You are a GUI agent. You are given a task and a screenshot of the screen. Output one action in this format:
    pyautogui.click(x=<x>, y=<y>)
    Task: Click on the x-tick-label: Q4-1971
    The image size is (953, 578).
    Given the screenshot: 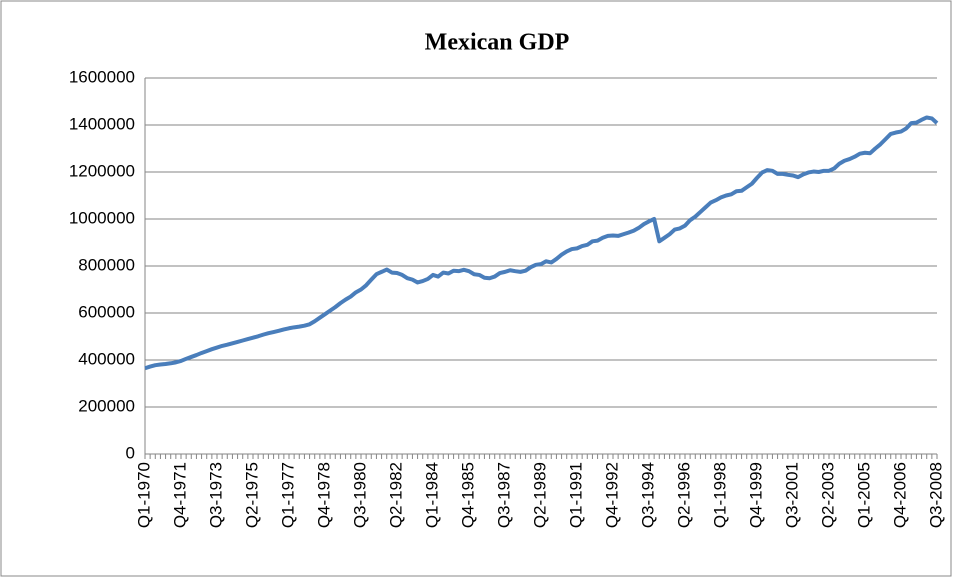 What is the action you would take?
    pyautogui.click(x=179, y=495)
    